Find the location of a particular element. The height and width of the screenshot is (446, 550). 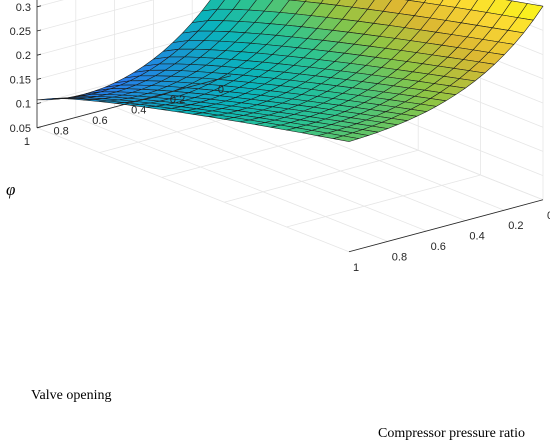

x-tick-label: 1 is located at coordinates (356, 268).